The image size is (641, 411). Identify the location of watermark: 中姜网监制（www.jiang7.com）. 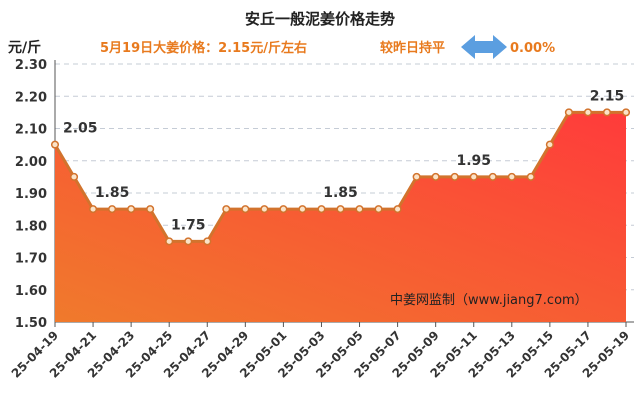
(489, 300).